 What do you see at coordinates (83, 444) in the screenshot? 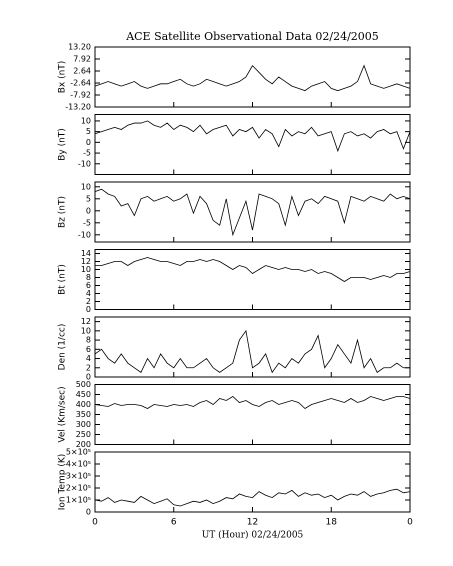
I see `y-tick-label: 200` at bounding box center [83, 444].